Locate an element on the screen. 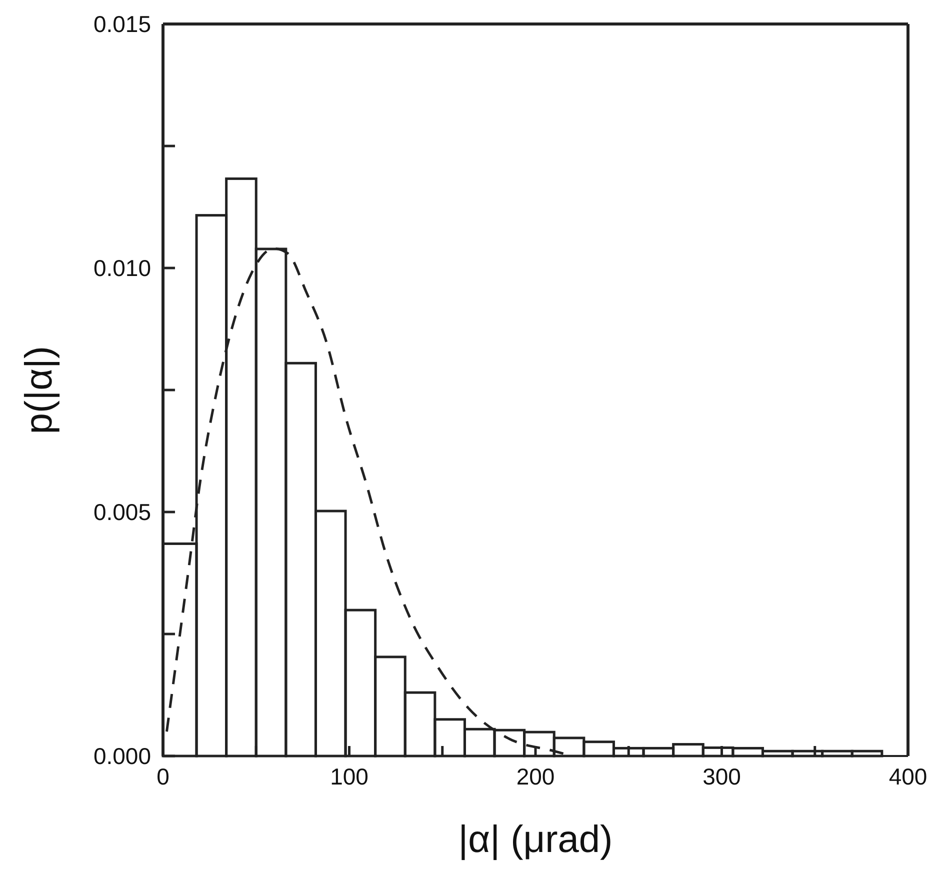  x-axis-title: |α| (μrad) is located at coordinates (535, 840).